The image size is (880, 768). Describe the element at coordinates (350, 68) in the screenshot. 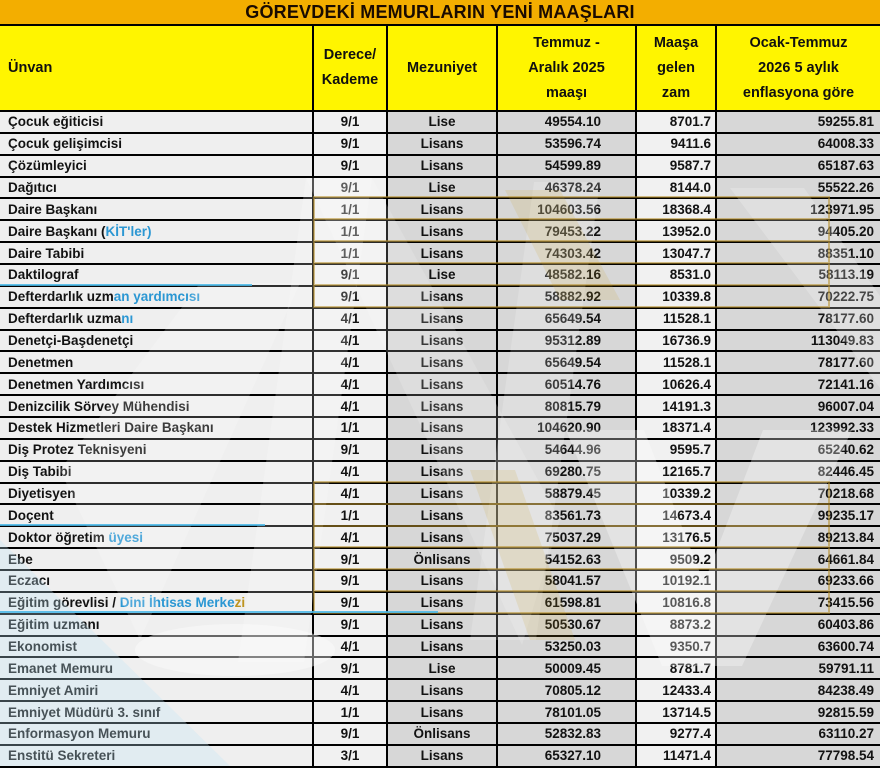

I see `column-header-derece: Derece/Kademe` at that location.